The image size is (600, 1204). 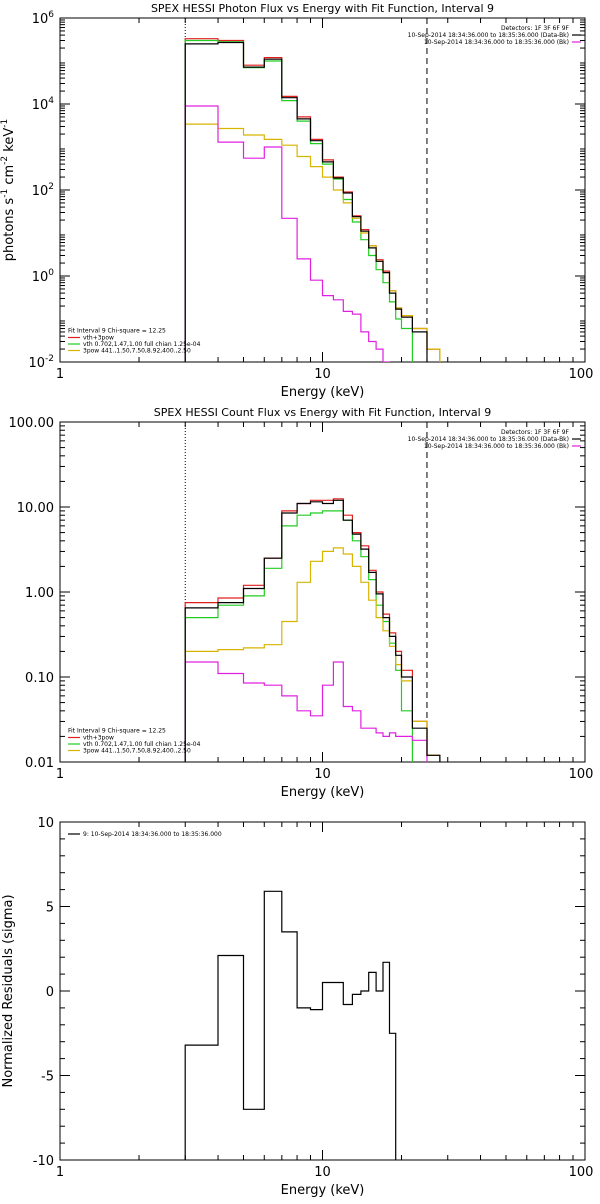 I want to click on y-axis-label: photons s-1 cm-2 keV-1, so click(x=8, y=190).